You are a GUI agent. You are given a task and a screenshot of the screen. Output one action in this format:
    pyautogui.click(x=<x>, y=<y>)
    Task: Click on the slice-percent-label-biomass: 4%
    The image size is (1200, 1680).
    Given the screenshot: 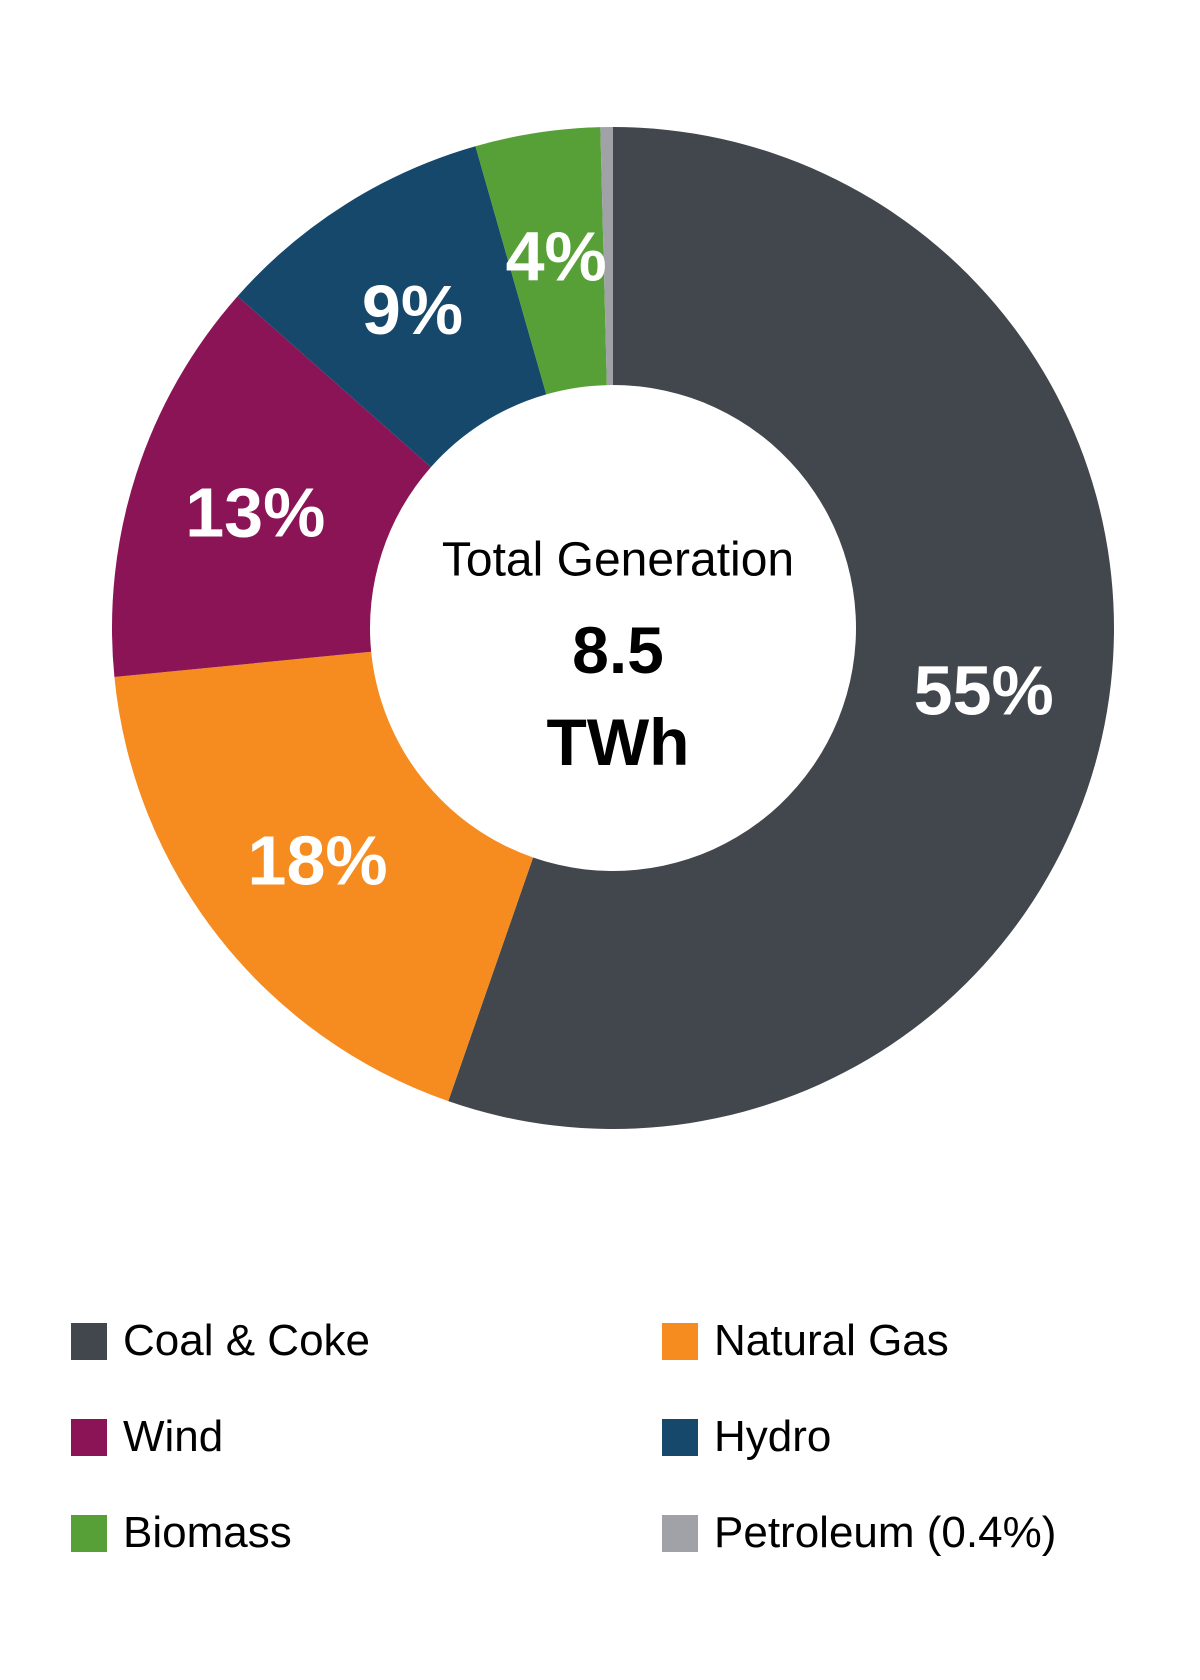 What is the action you would take?
    pyautogui.click(x=556, y=256)
    